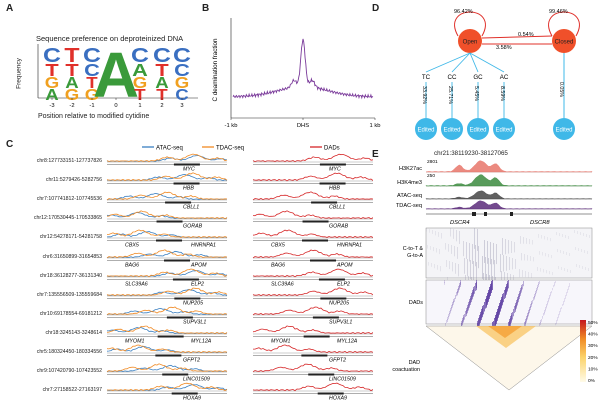 This screenshot has width=600, height=400. I want to click on open-to-context-edge, so click(487, 62).